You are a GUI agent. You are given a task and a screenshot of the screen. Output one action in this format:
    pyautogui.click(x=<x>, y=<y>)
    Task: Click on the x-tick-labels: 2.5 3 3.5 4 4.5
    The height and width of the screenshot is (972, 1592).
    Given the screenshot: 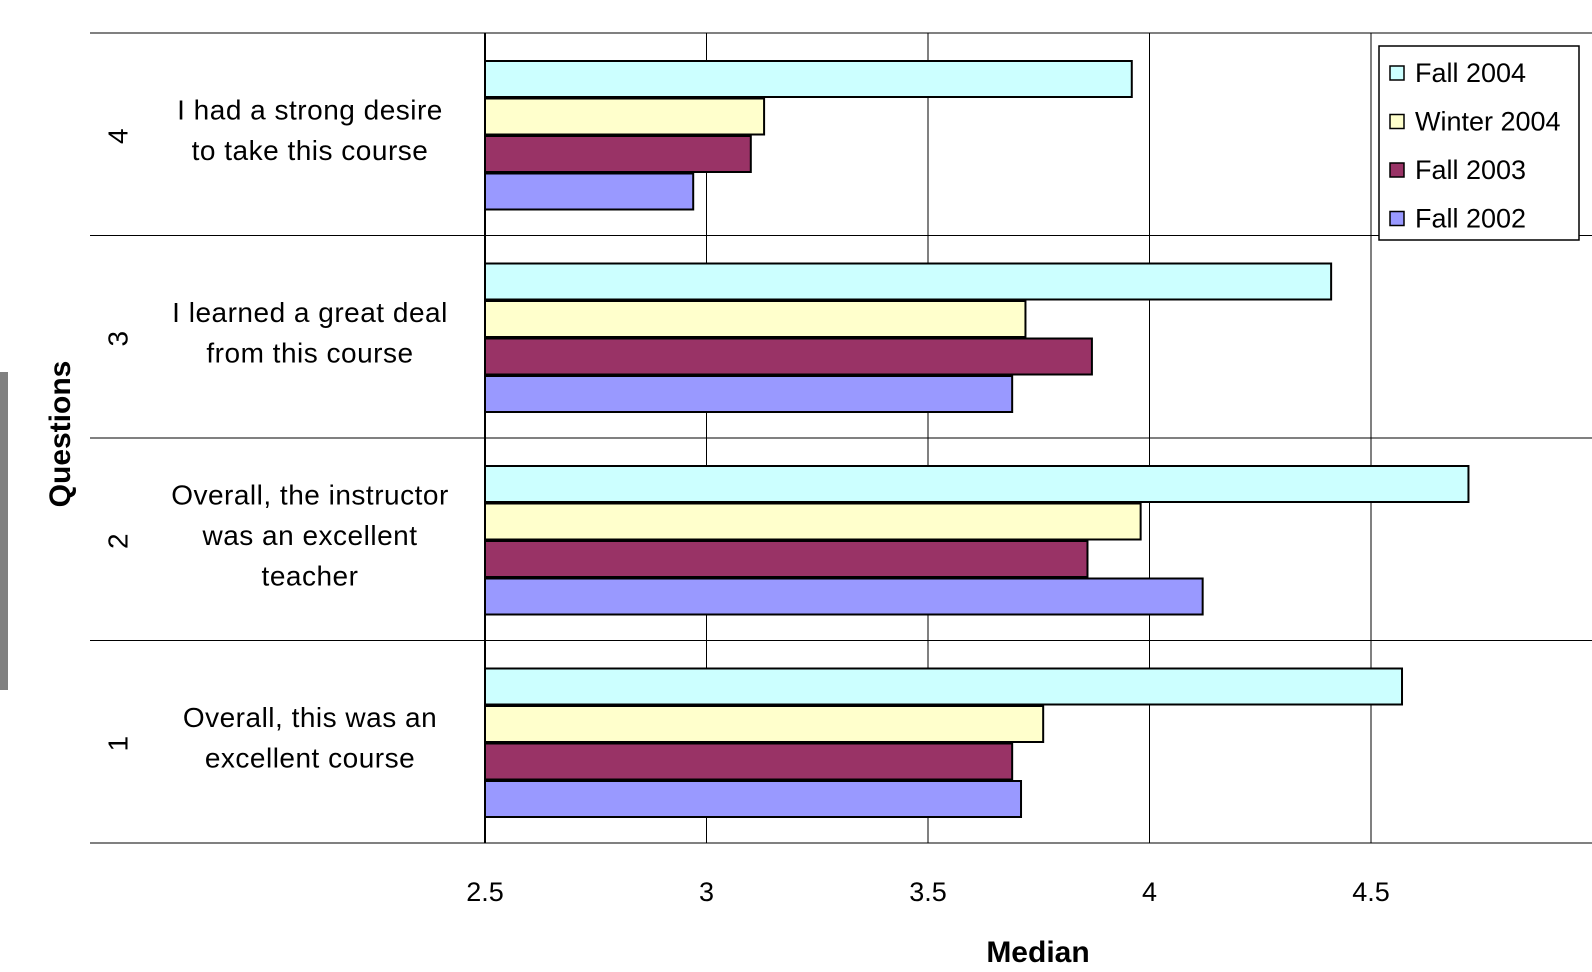 What is the action you would take?
    pyautogui.click(x=928, y=892)
    